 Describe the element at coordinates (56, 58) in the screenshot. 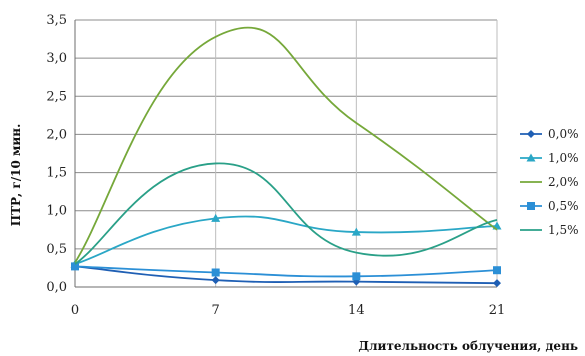

I see `y-tick-label: 3,0` at that location.